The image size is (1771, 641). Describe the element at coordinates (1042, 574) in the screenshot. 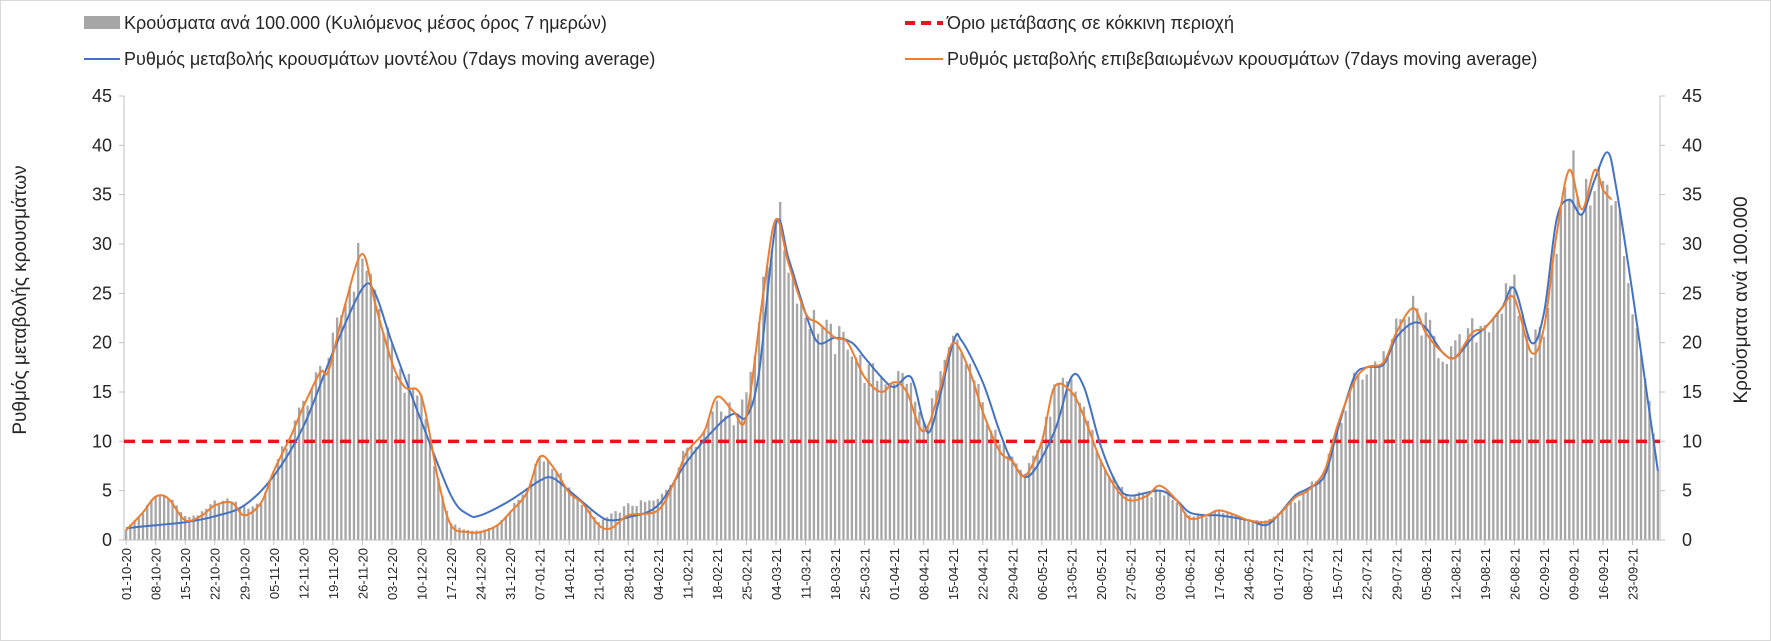

I see `x-tick-label: 06-05-21` at that location.